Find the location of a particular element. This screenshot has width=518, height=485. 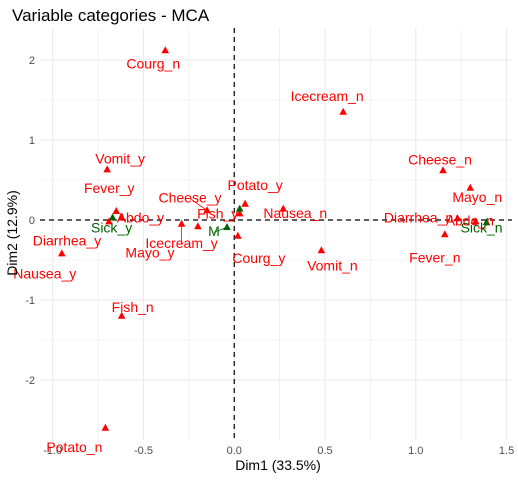

chart-title: Variable categories - MCA is located at coordinates (111, 15).